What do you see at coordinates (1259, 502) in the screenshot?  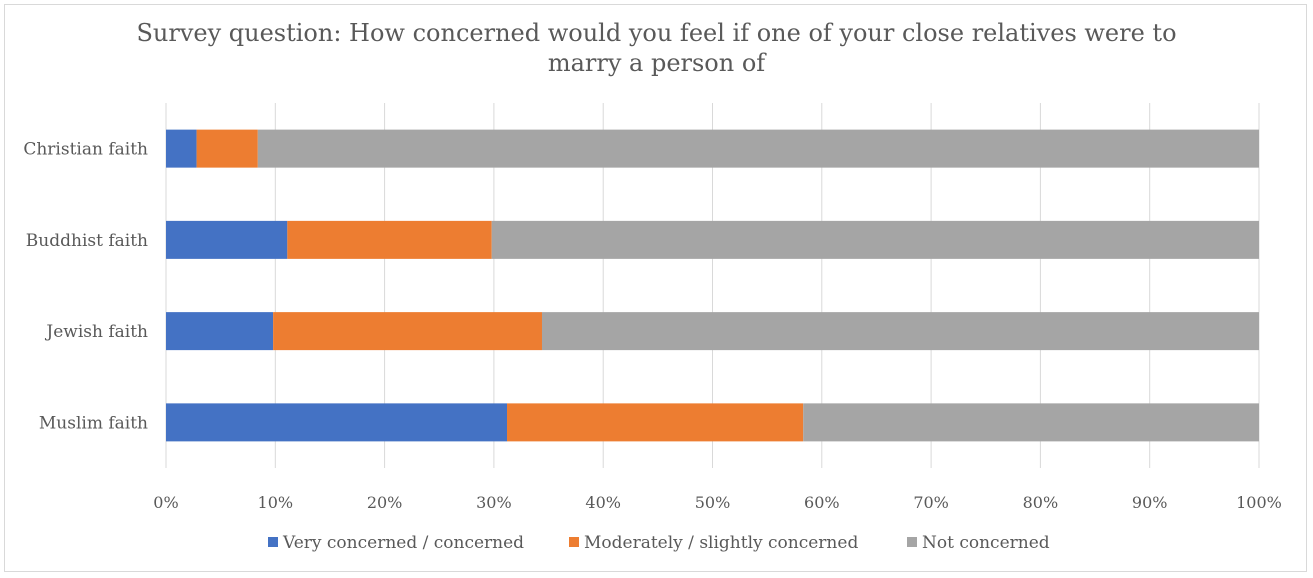 I see `x-tick-label: 100%` at bounding box center [1259, 502].